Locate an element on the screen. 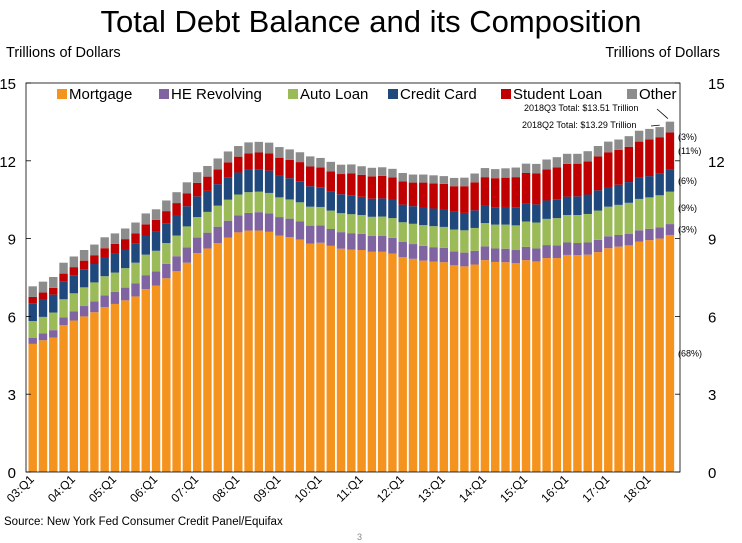  legend-label: Auto Loan is located at coordinates (334, 94).